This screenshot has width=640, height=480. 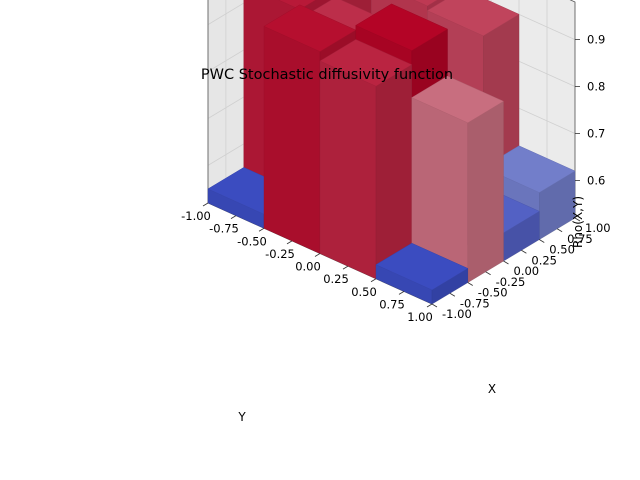 I want to click on z-tick-label: 0.7, so click(x=596, y=134).